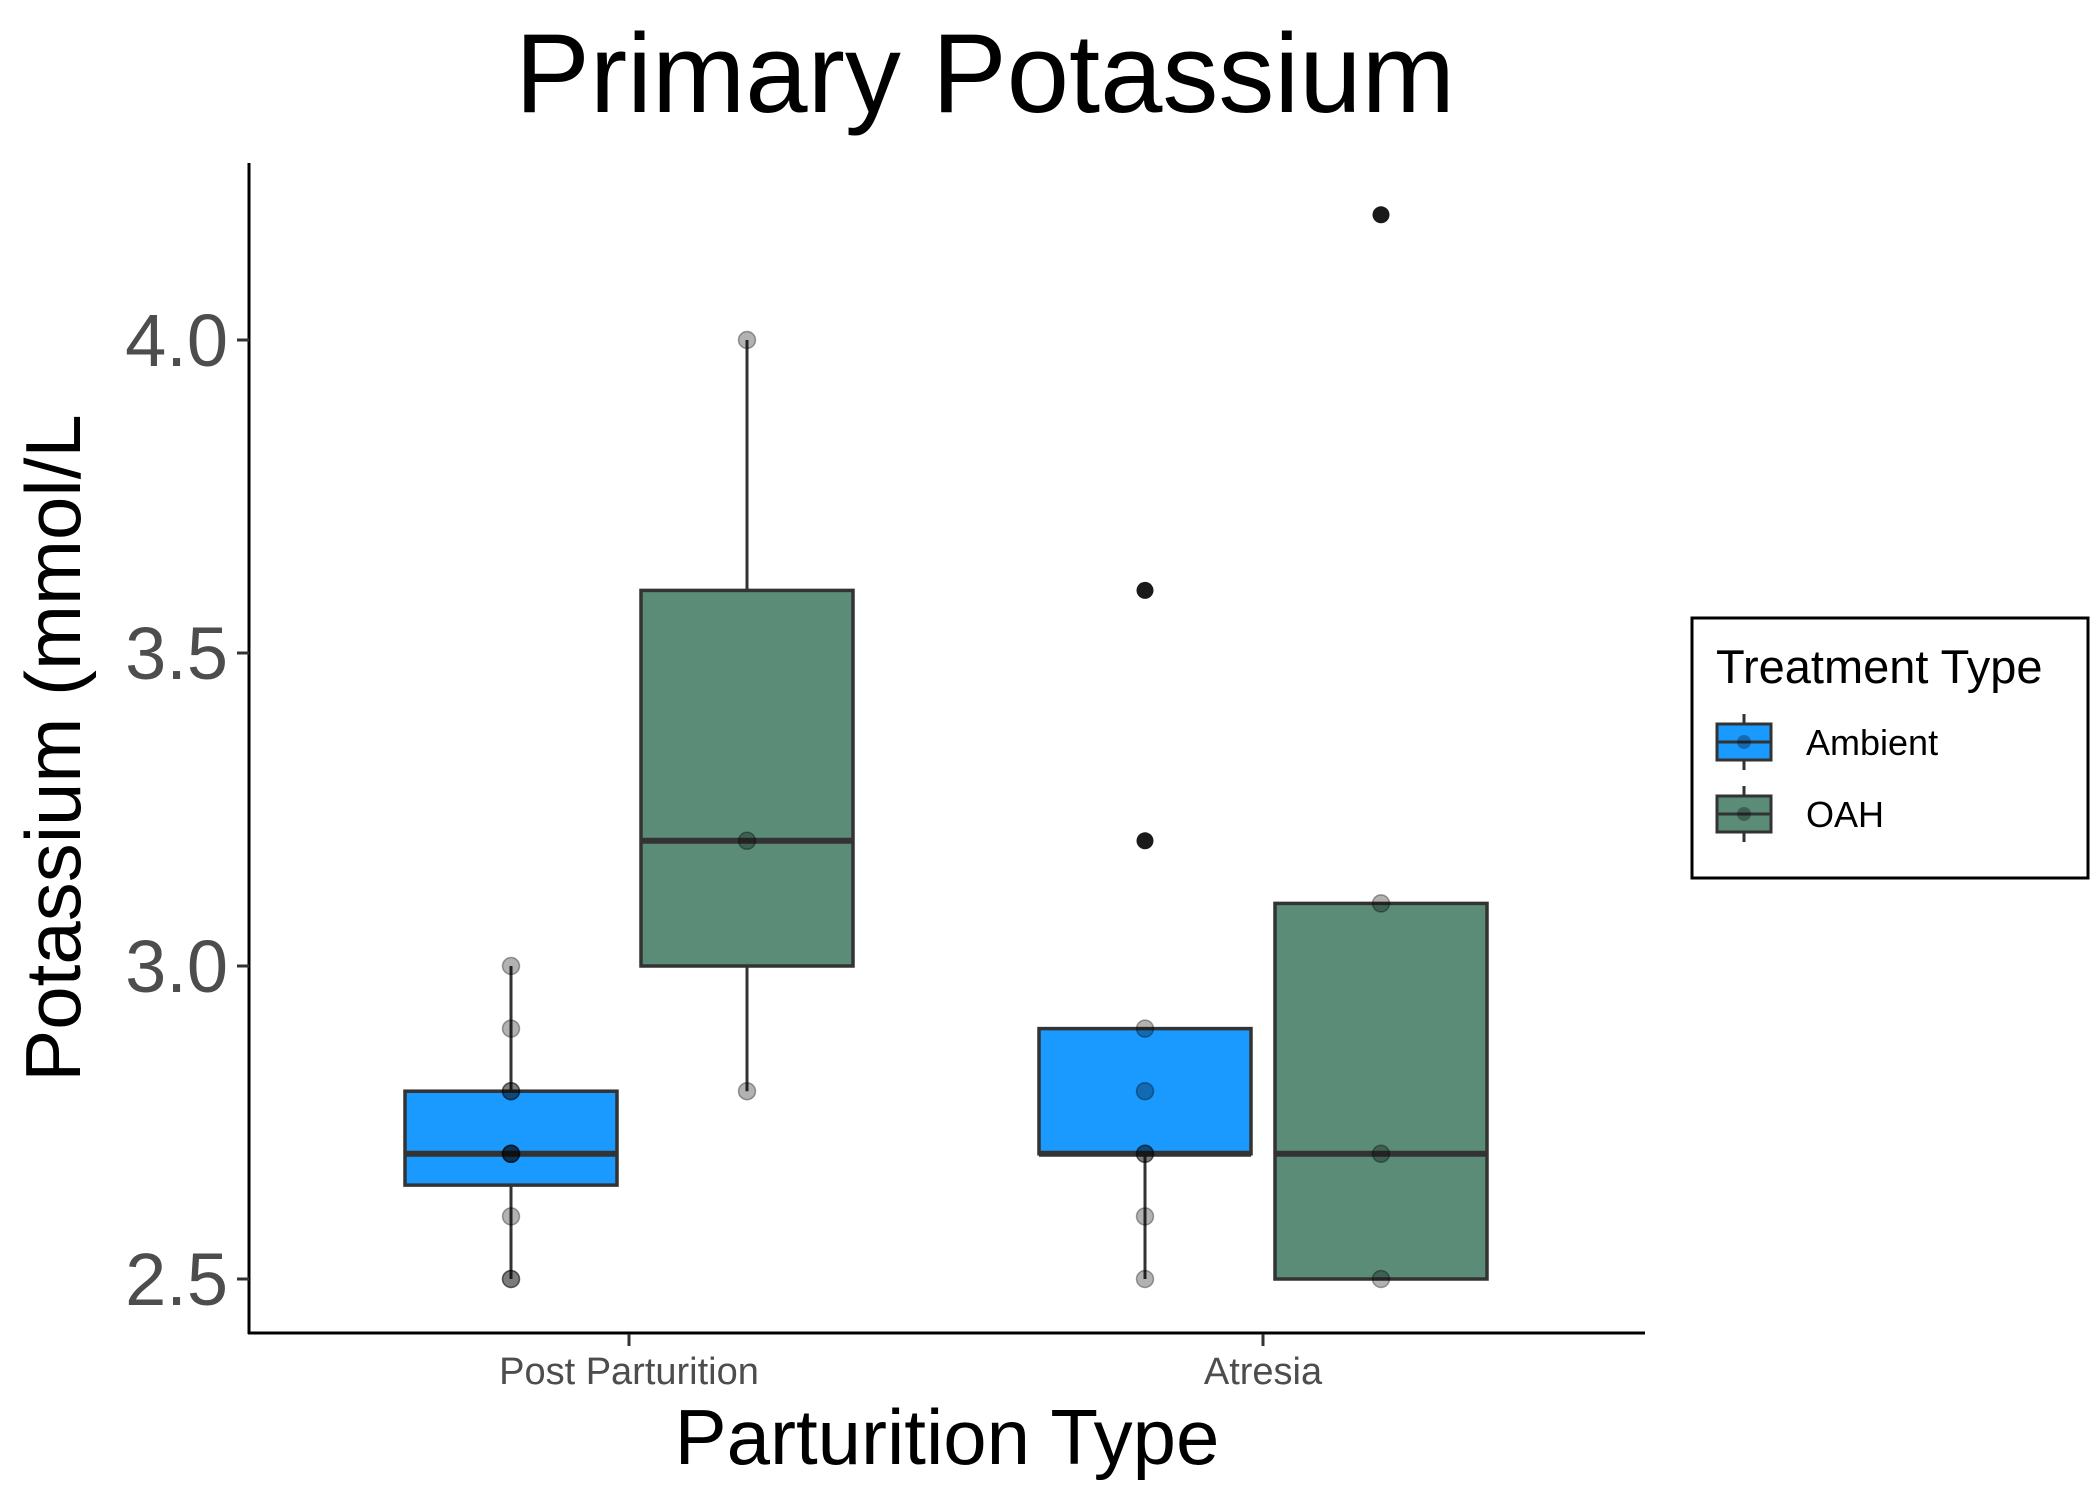 The image size is (2100, 1499). I want to click on y-tick-label: 2.5, so click(176, 1279).